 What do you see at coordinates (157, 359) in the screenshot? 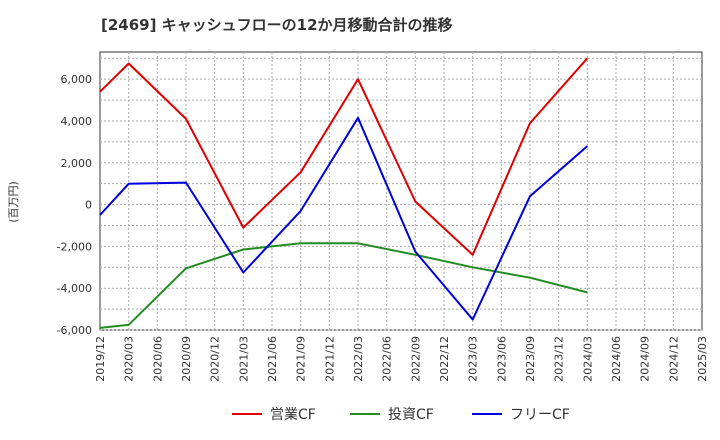
I see `x-tick-label: 2020/06` at bounding box center [157, 359].